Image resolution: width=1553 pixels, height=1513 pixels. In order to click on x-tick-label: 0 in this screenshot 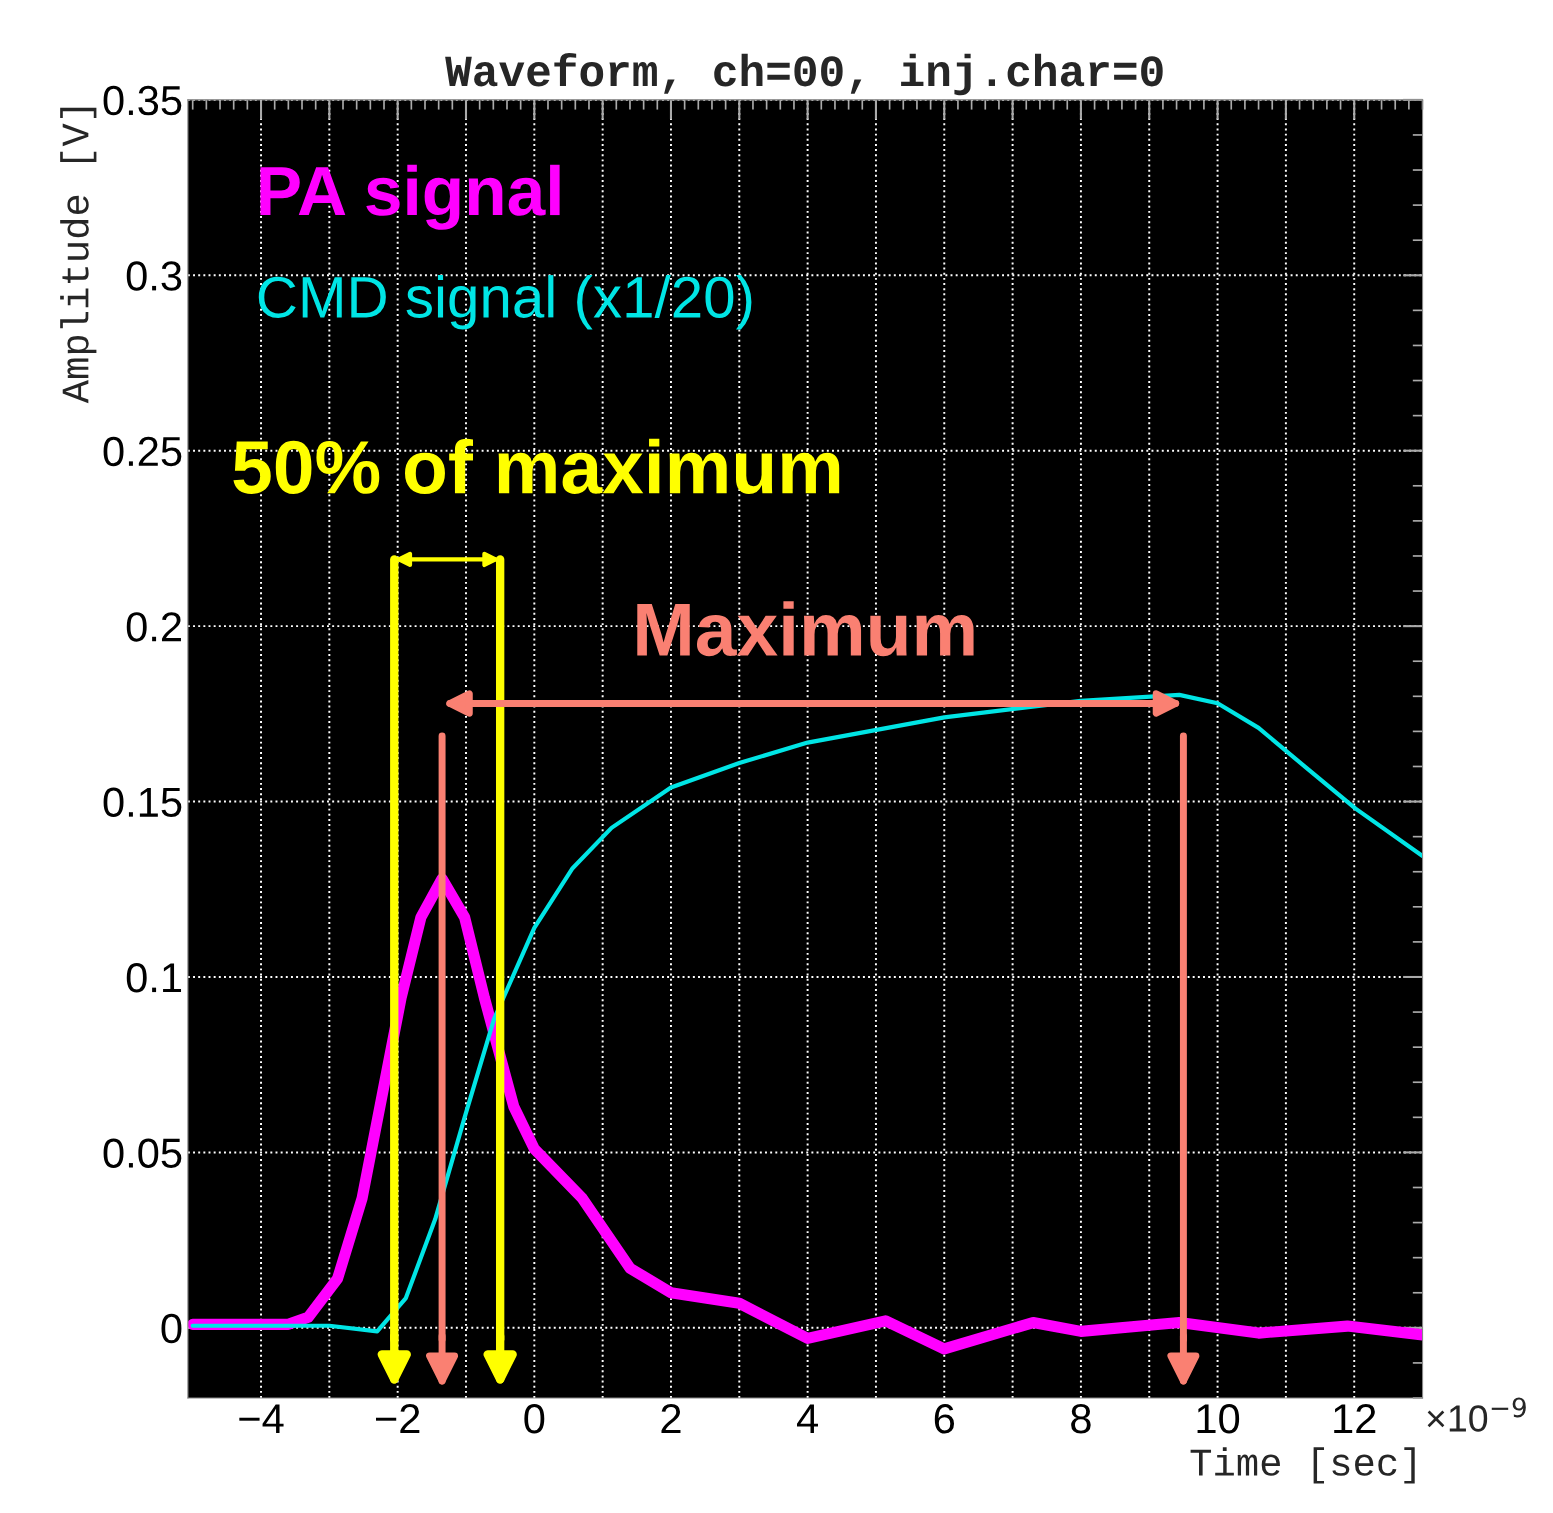, I will do `click(534, 1418)`.